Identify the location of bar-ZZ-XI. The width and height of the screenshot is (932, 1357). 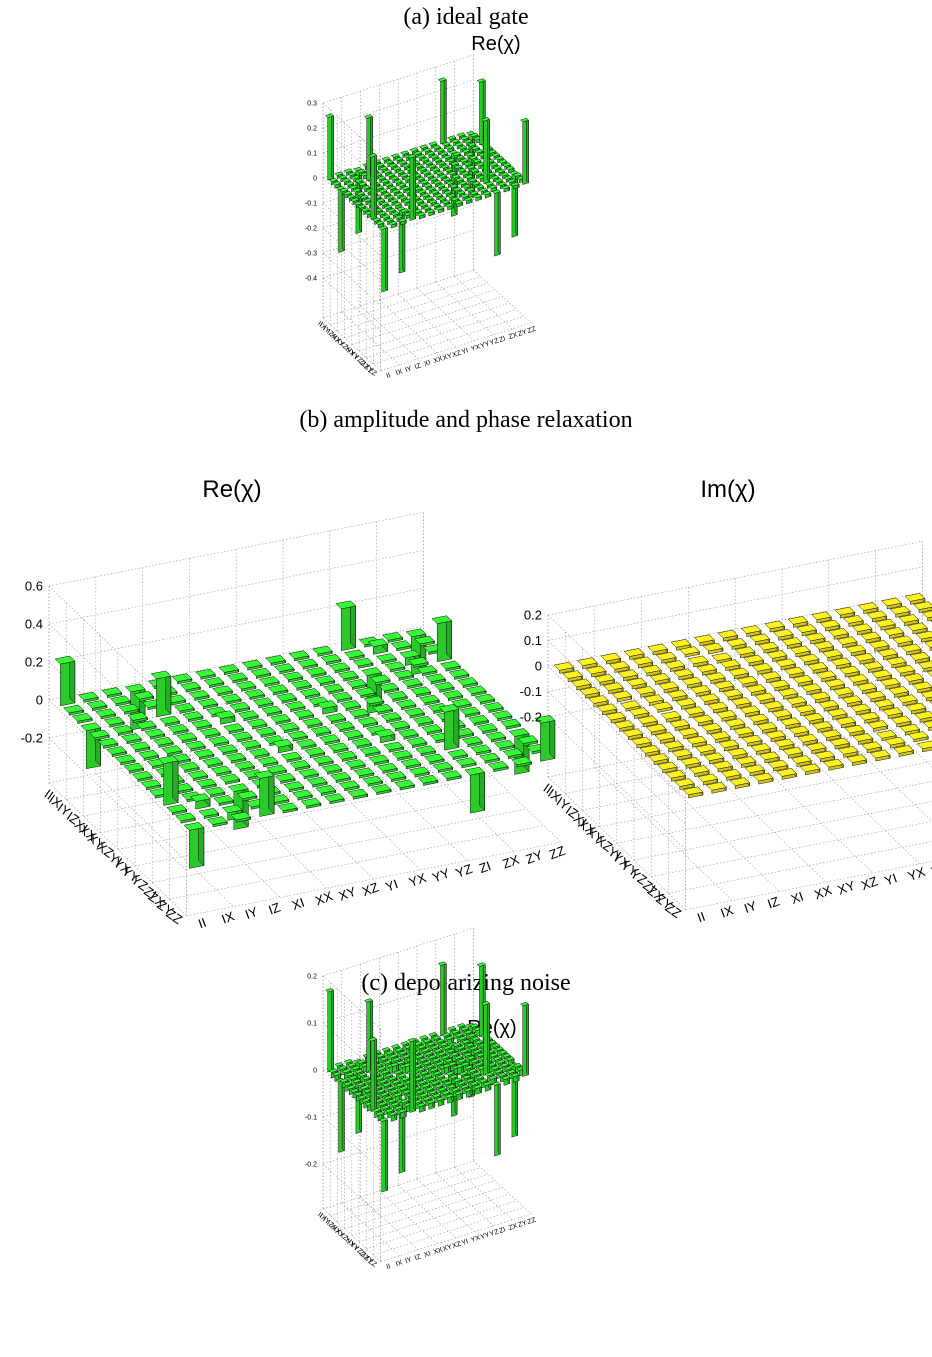
(421, 1107).